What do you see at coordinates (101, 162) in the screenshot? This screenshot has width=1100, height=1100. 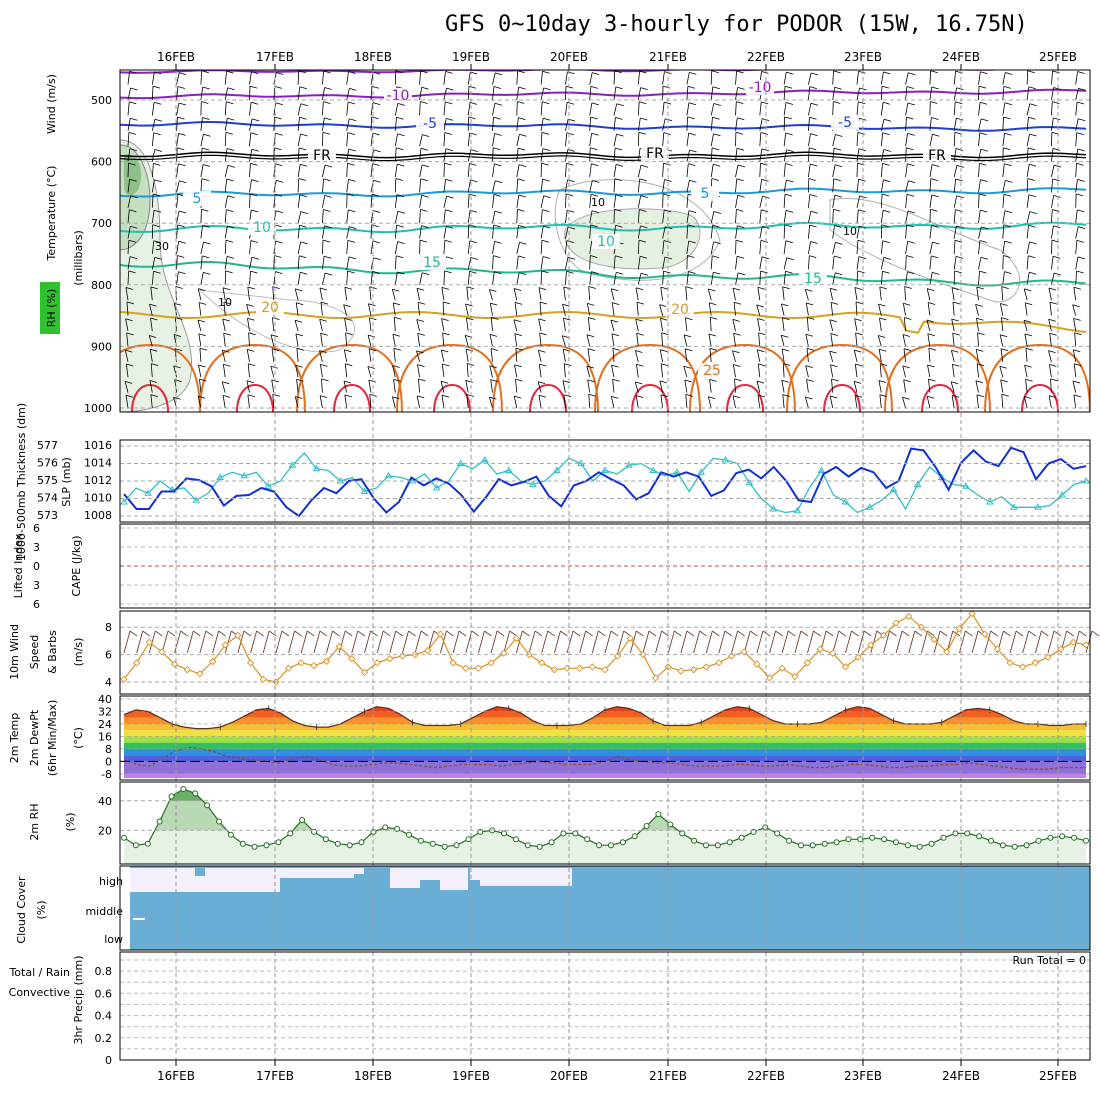 I see `pressure-tick: 600` at bounding box center [101, 162].